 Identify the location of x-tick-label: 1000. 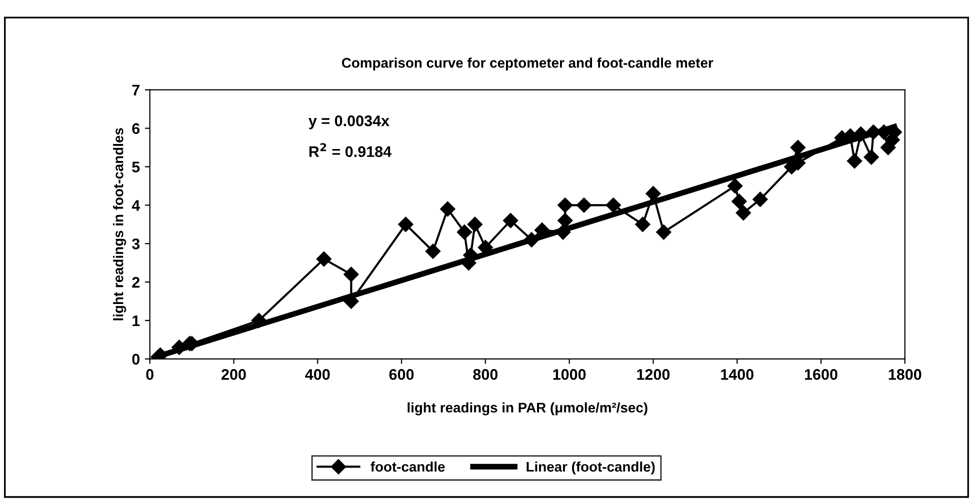
(569, 374).